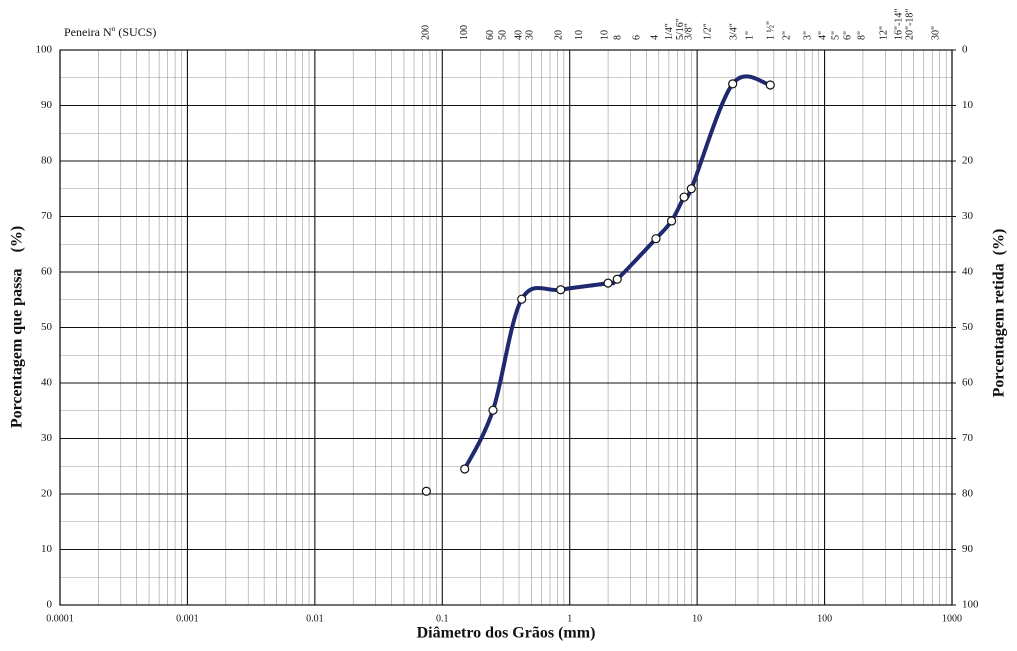  Describe the element at coordinates (464, 32) in the screenshot. I see `top-tick-label: 100` at that location.